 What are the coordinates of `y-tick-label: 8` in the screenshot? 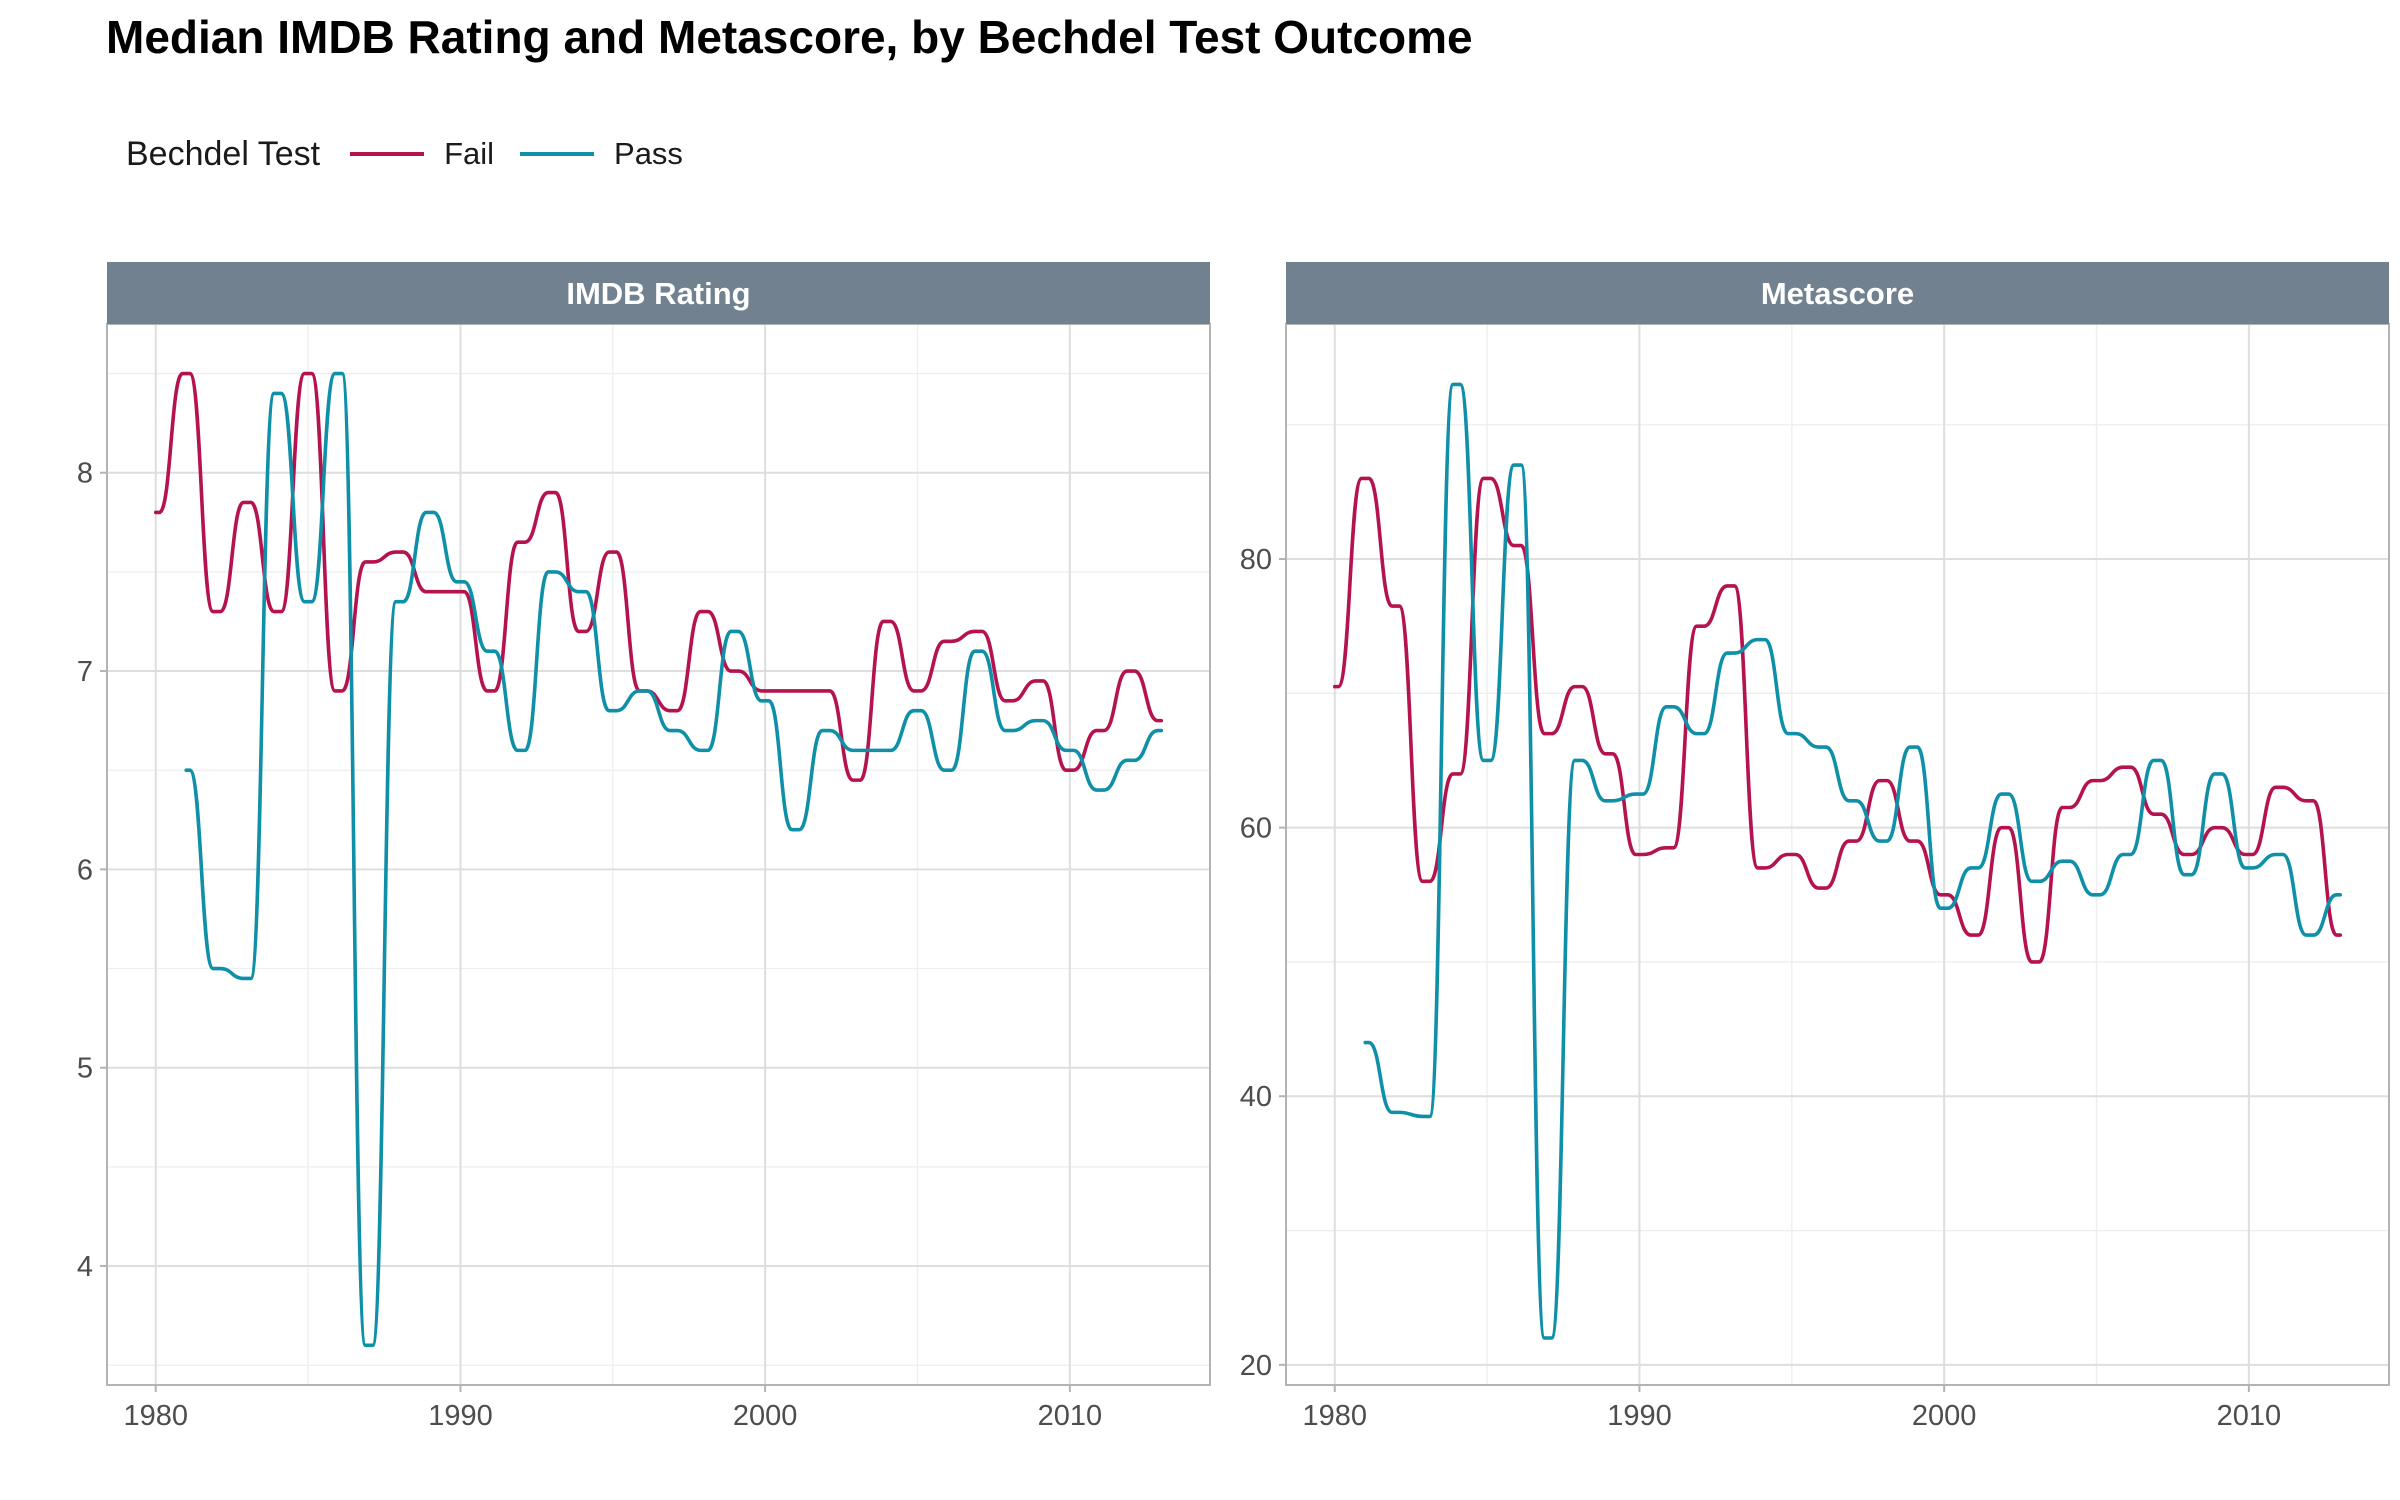 It's located at (85, 474).